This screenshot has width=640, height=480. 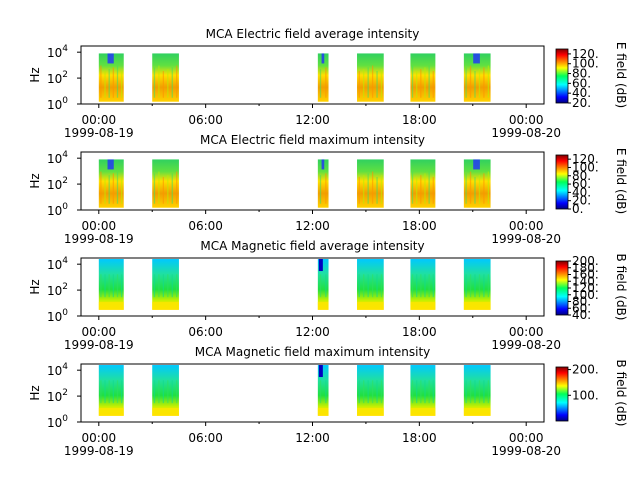 I want to click on colorbar-tick-label: 0., so click(x=577, y=209).